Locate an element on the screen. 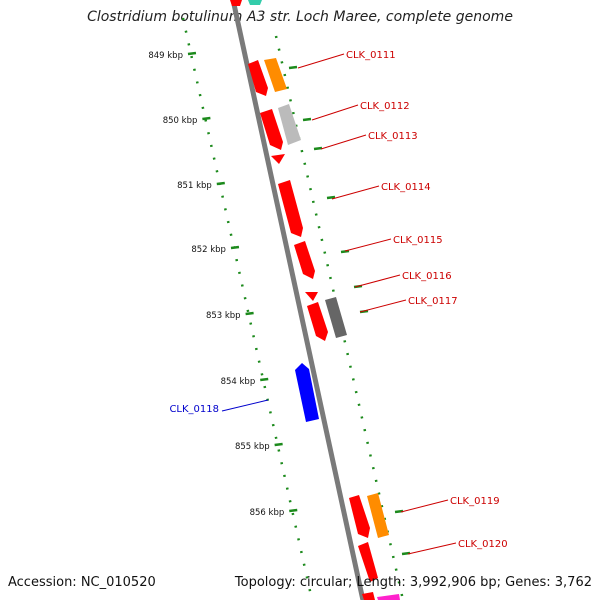  gene-label: CLK_0115 is located at coordinates (418, 240).